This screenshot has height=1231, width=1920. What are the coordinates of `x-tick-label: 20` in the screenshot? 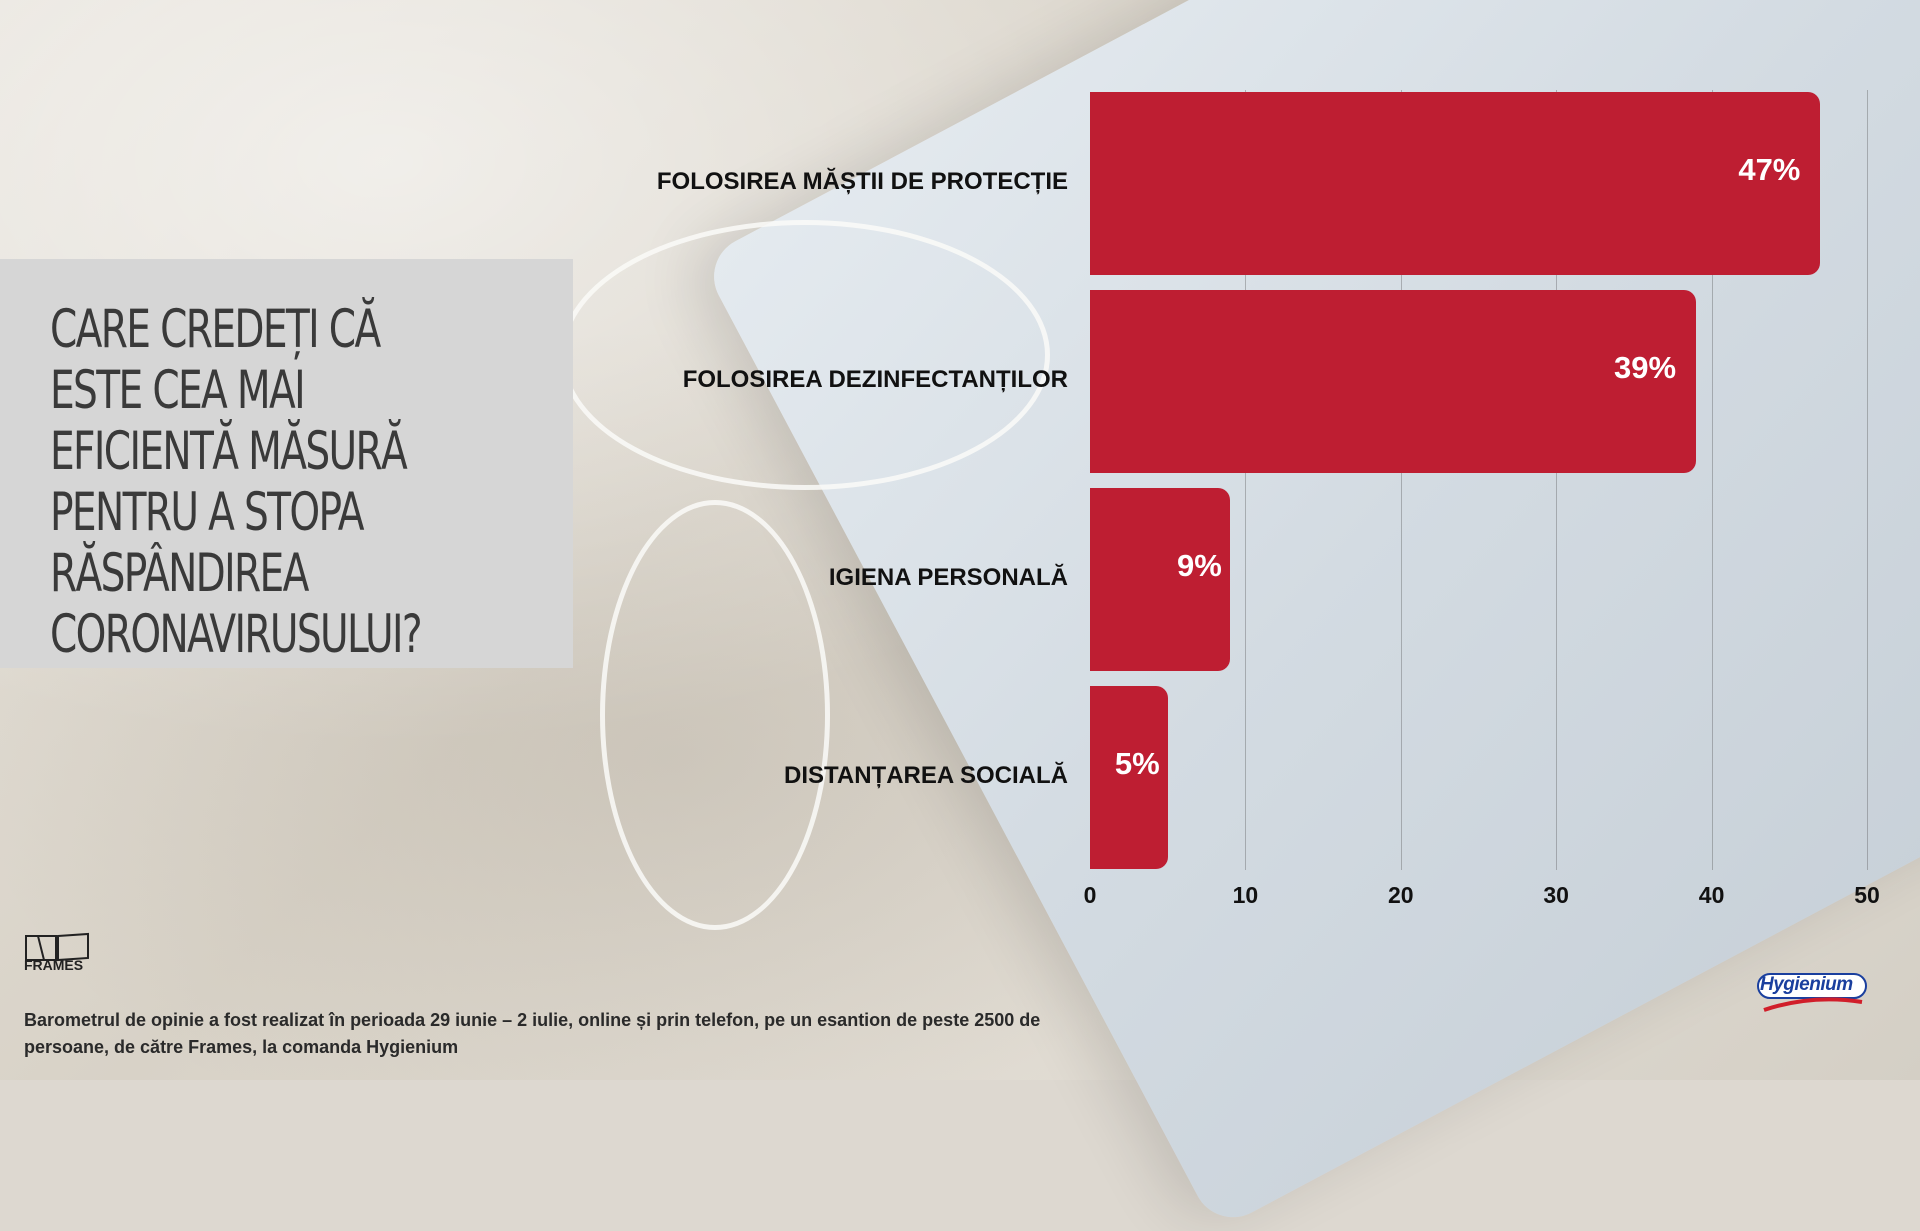 It's located at (1401, 895).